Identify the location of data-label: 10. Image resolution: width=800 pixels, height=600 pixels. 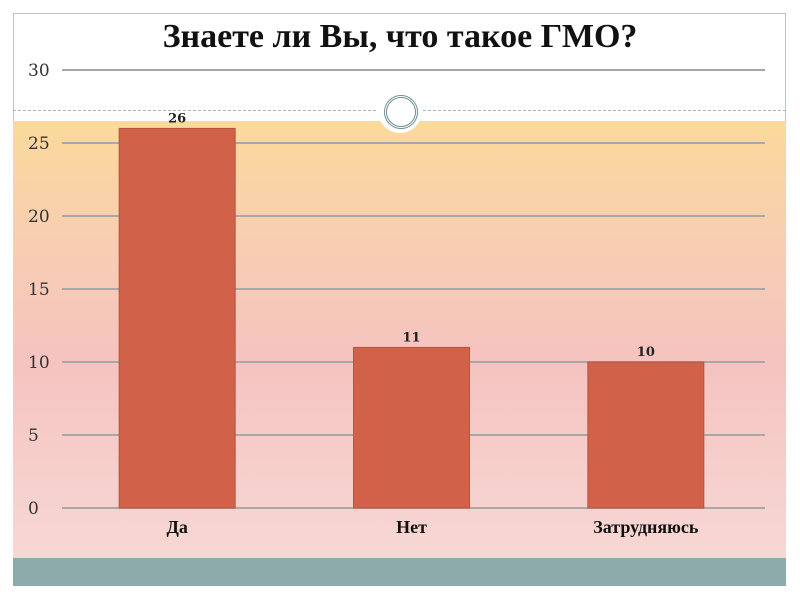
(646, 352).